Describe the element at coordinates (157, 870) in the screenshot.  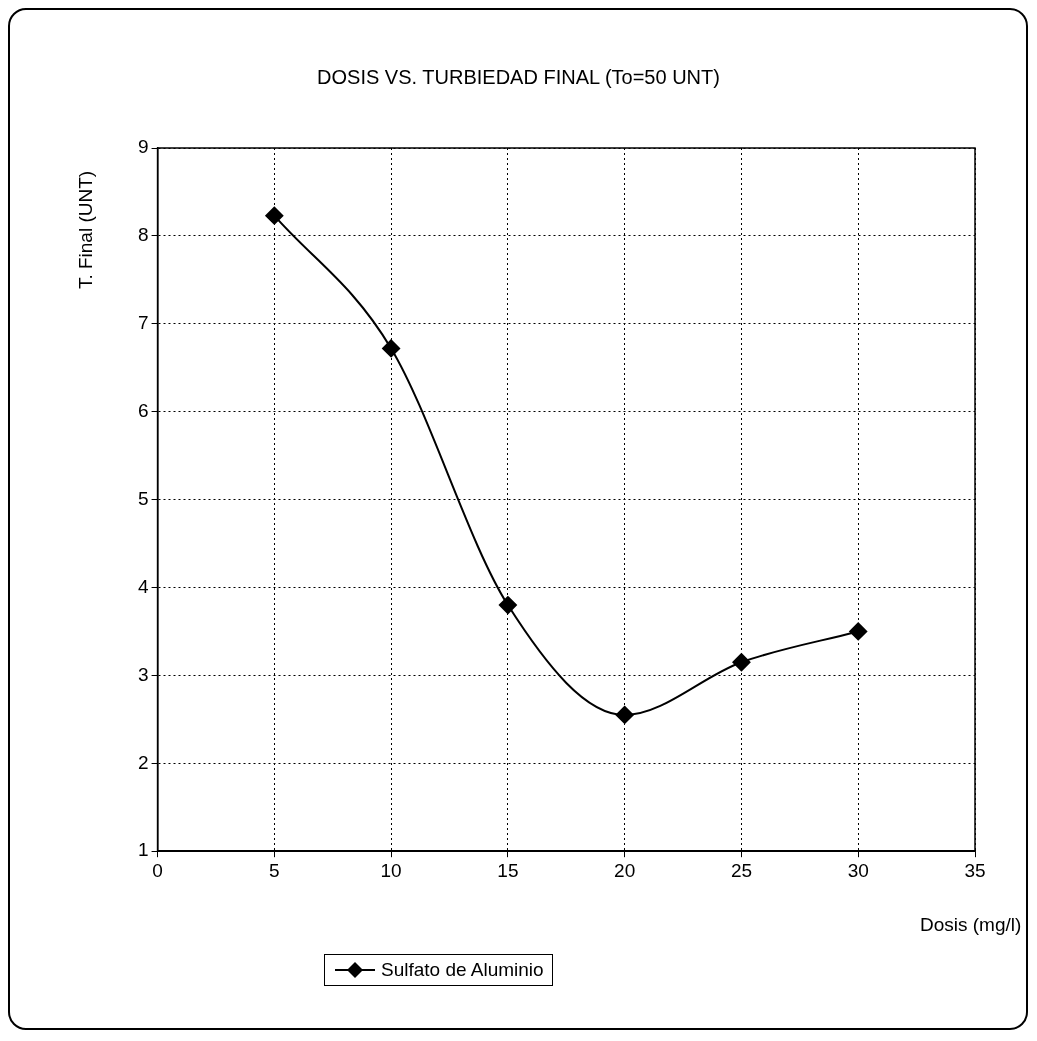
I see `x-tick-label: 0` at that location.